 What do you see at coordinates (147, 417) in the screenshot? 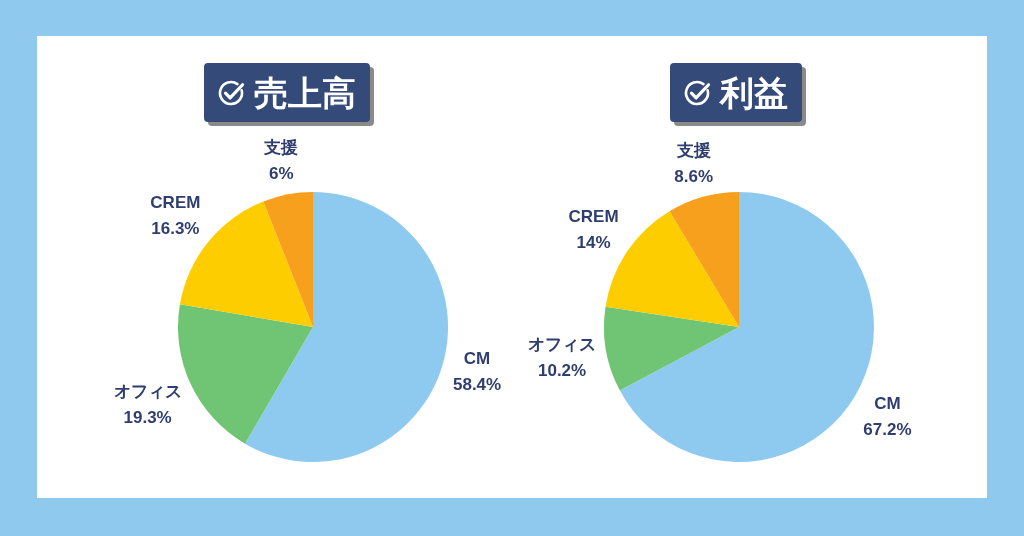
I see `data-label: 19.3%` at bounding box center [147, 417].